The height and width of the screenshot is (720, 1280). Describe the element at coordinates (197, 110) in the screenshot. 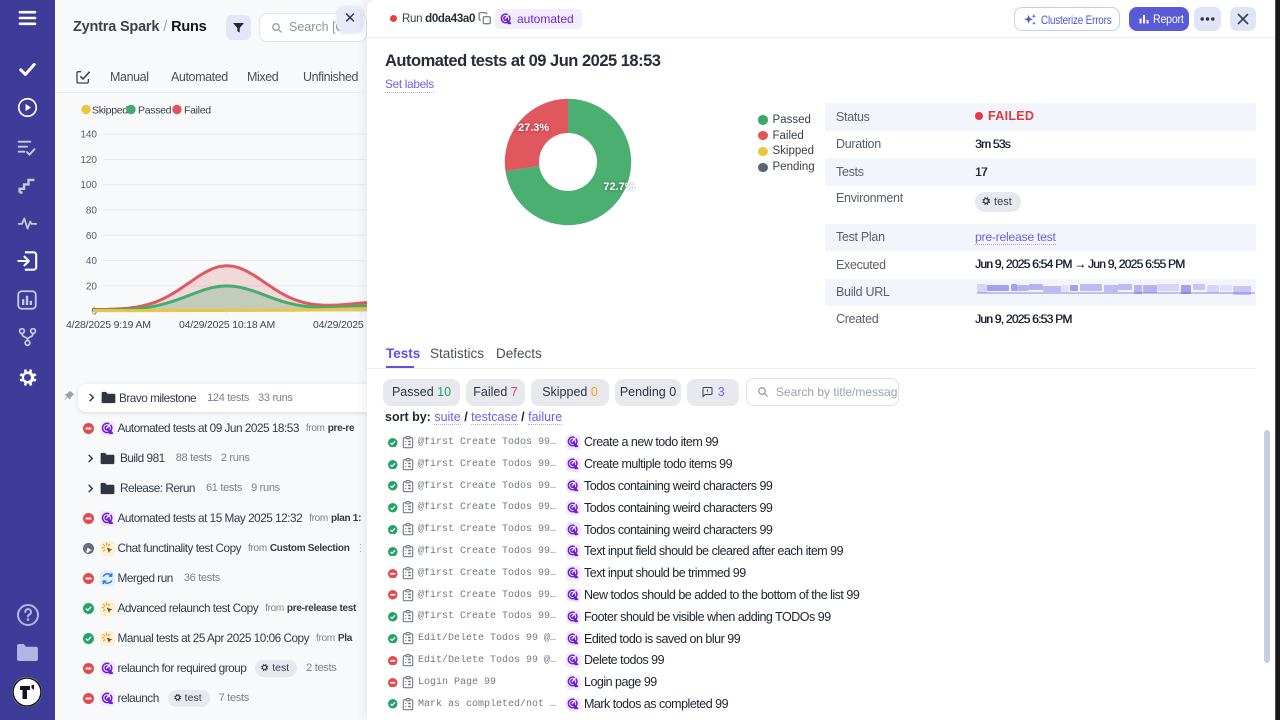

I see `svg-text: Failed` at that location.